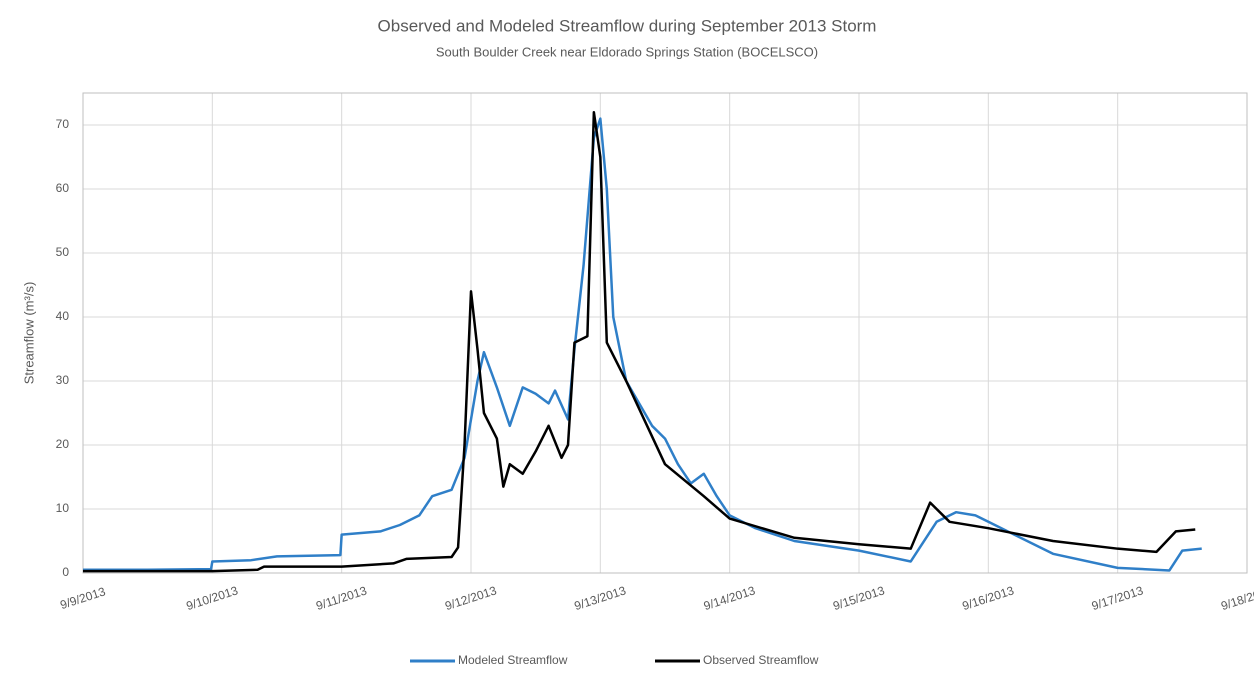 This screenshot has height=680, width=1254. What do you see at coordinates (600, 598) in the screenshot?
I see `x-tick-label: 9/13/2013` at bounding box center [600, 598].